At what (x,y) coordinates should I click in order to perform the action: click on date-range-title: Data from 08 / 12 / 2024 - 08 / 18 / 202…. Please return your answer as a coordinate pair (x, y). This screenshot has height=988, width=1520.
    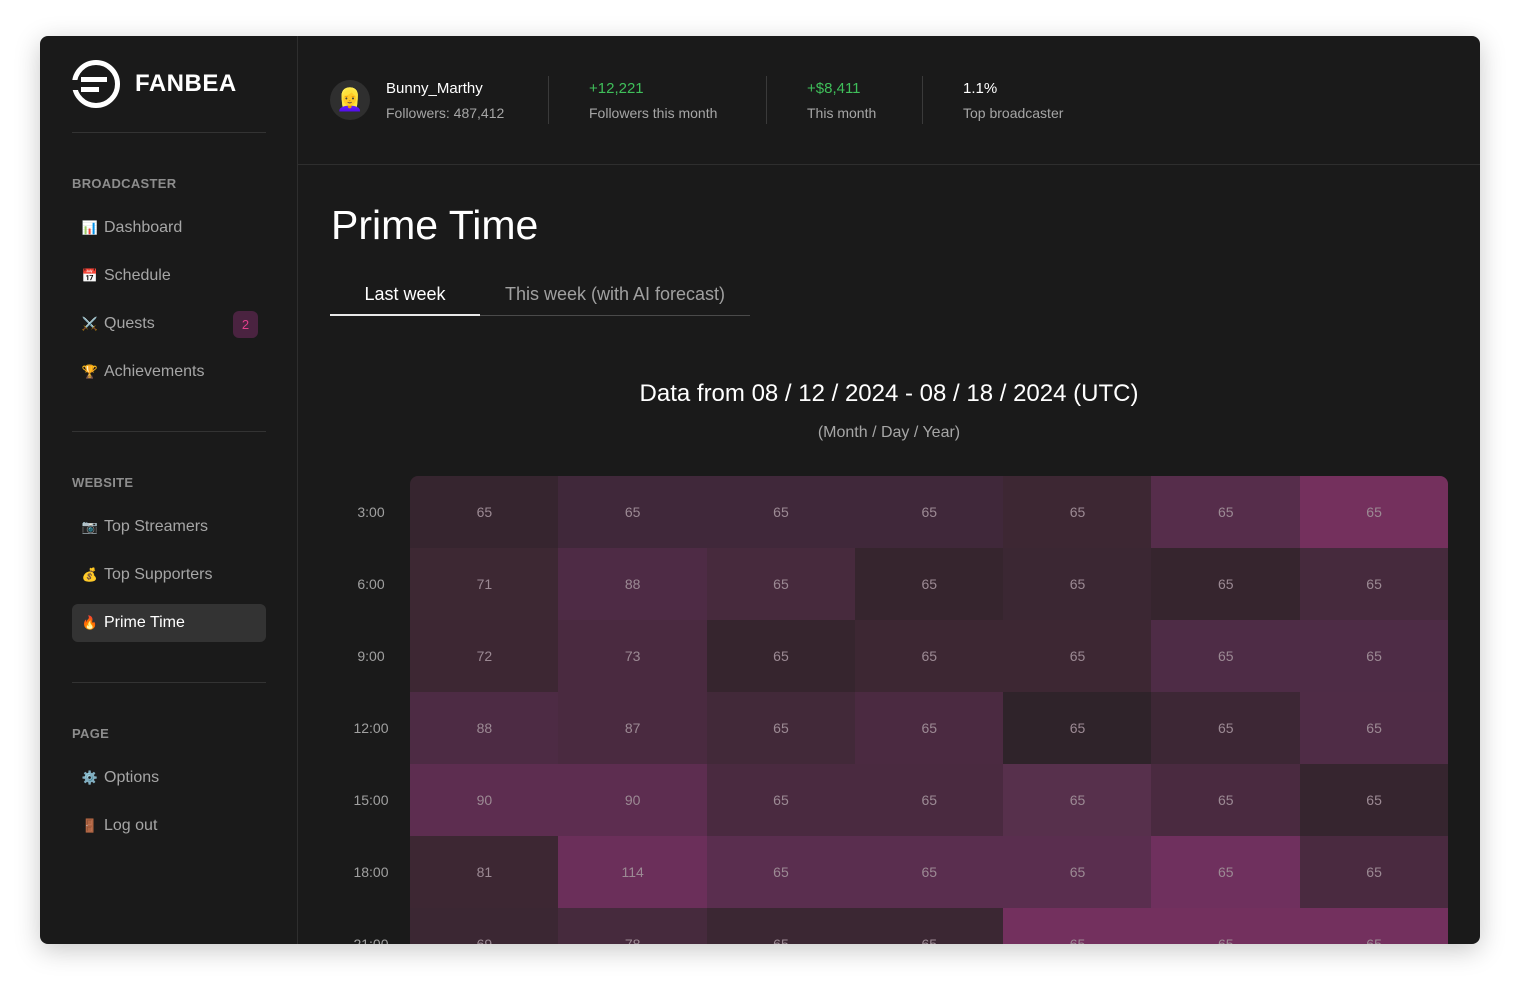
    Looking at the image, I should click on (889, 393).